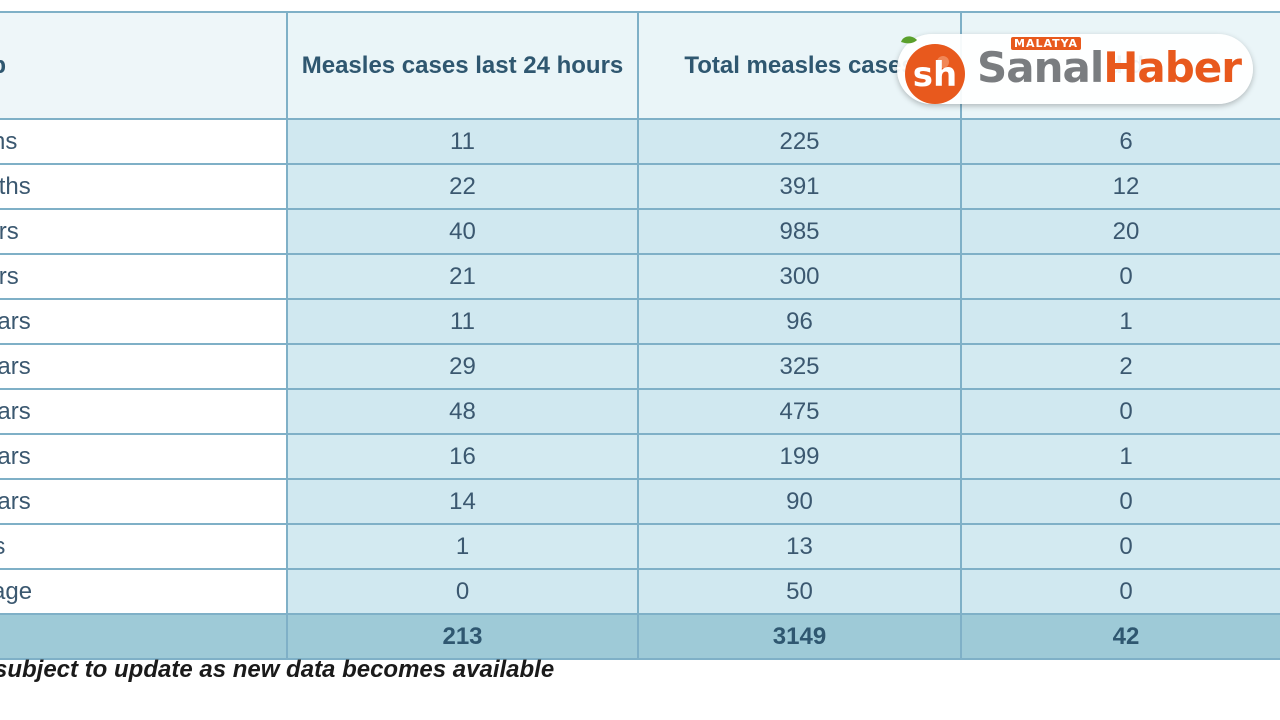 This screenshot has width=1280, height=720. Describe the element at coordinates (144, 186) in the screenshot. I see `age-group-cell: onths` at that location.